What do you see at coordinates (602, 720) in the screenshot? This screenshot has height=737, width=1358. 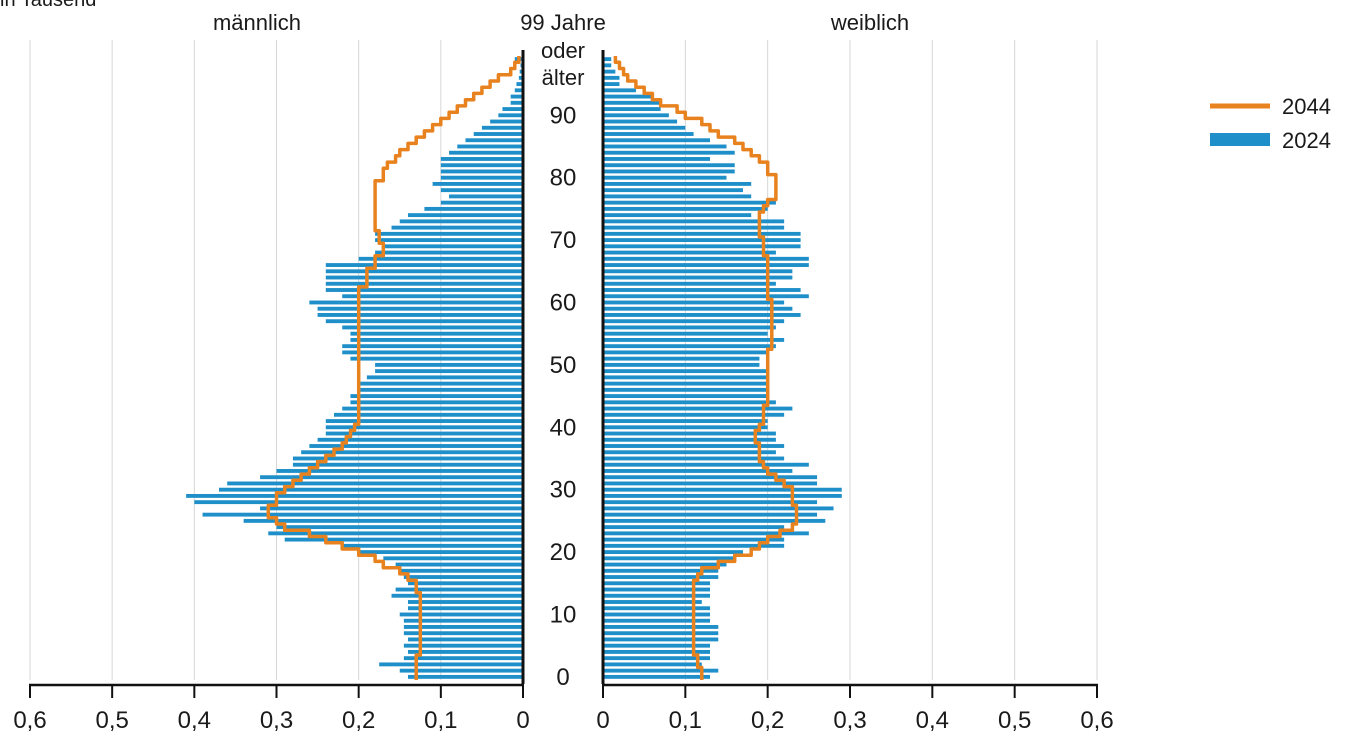 I see `x-tick-label-female: 0` at bounding box center [602, 720].